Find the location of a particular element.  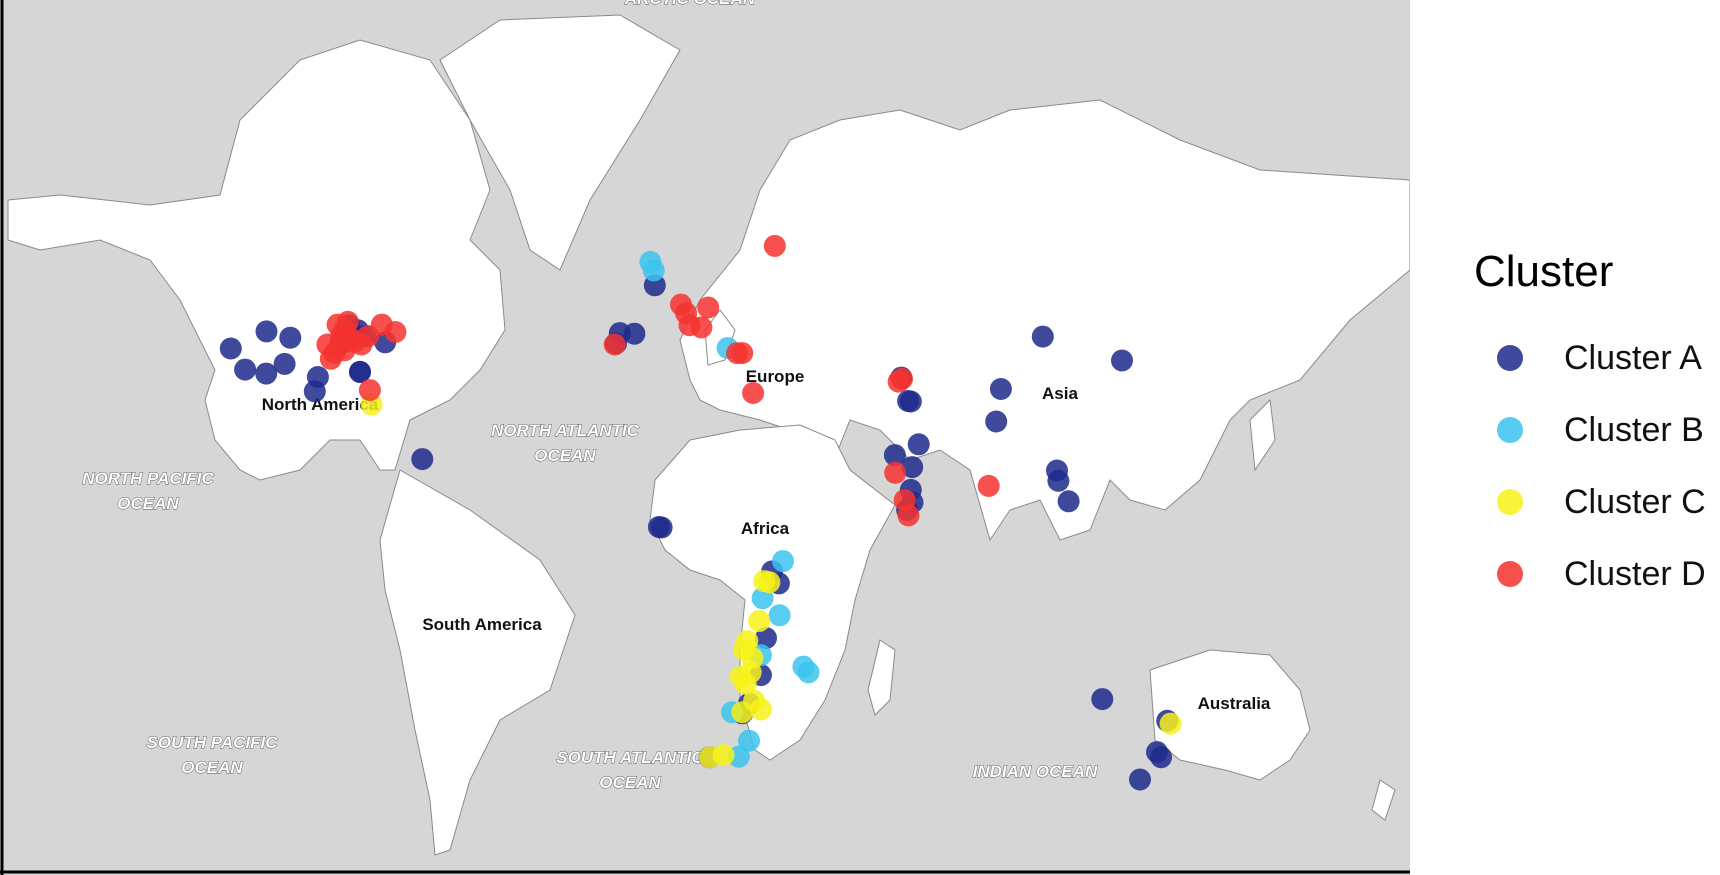

label-arctic-ocean: ARCTIC OCEAN is located at coordinates (690, 4).